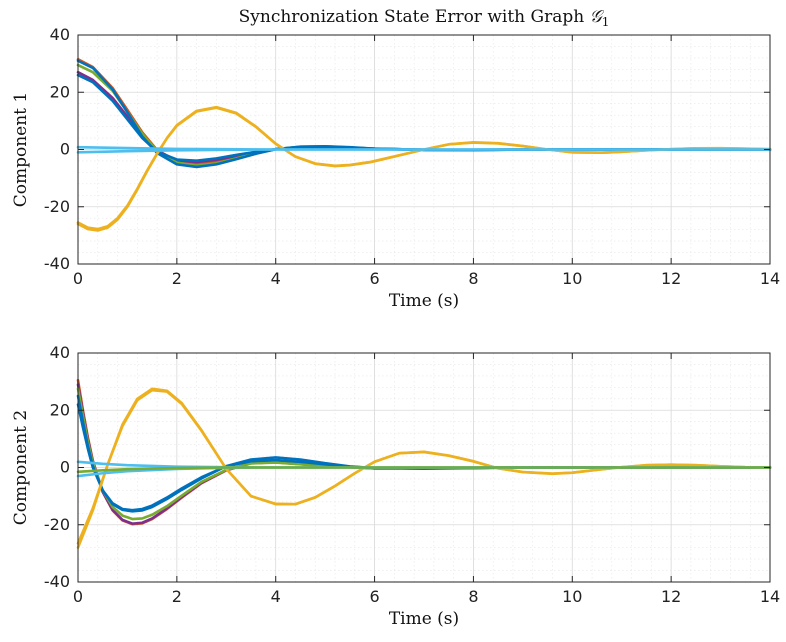 The image size is (786, 642). What do you see at coordinates (606, 22) in the screenshot?
I see `graph-subscript: 1` at bounding box center [606, 22].